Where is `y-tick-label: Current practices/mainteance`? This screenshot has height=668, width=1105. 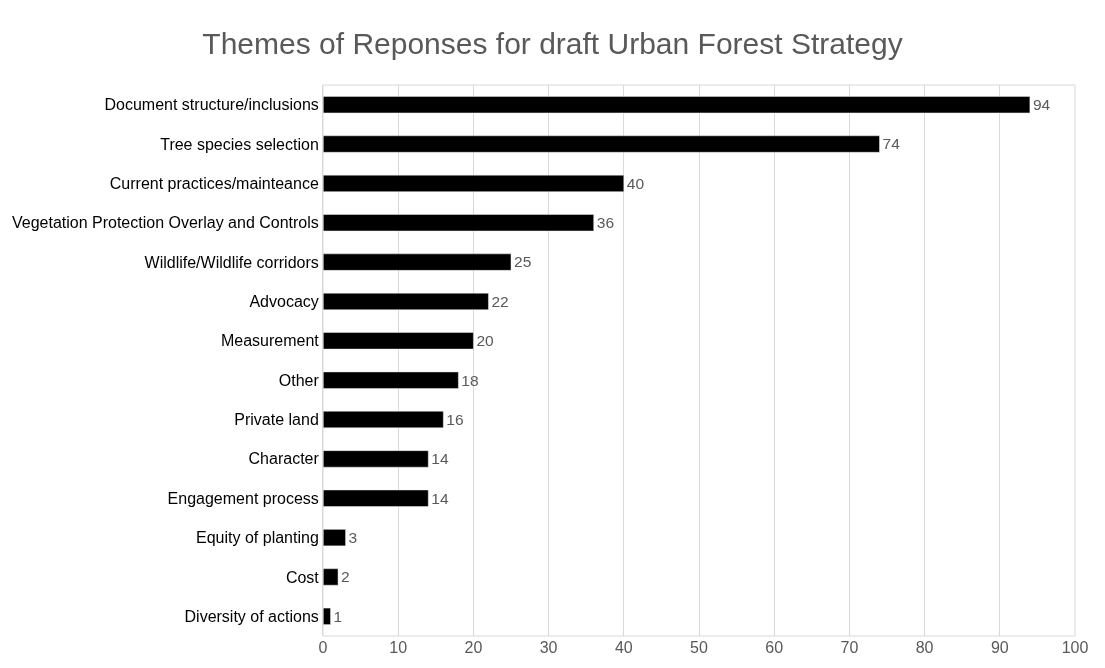 y-tick-label: Current practices/mainteance is located at coordinates (214, 183).